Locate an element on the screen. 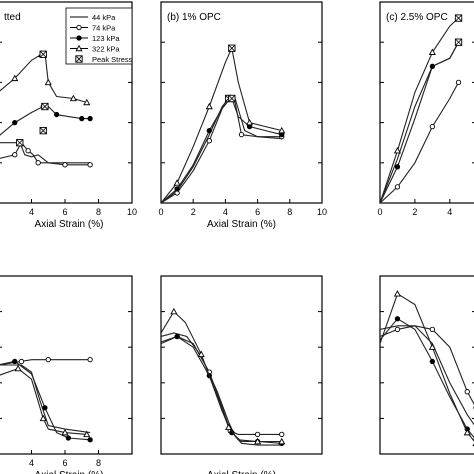 The height and width of the screenshot is (474, 474). legend-label: 44 kPa is located at coordinates (104, 17).